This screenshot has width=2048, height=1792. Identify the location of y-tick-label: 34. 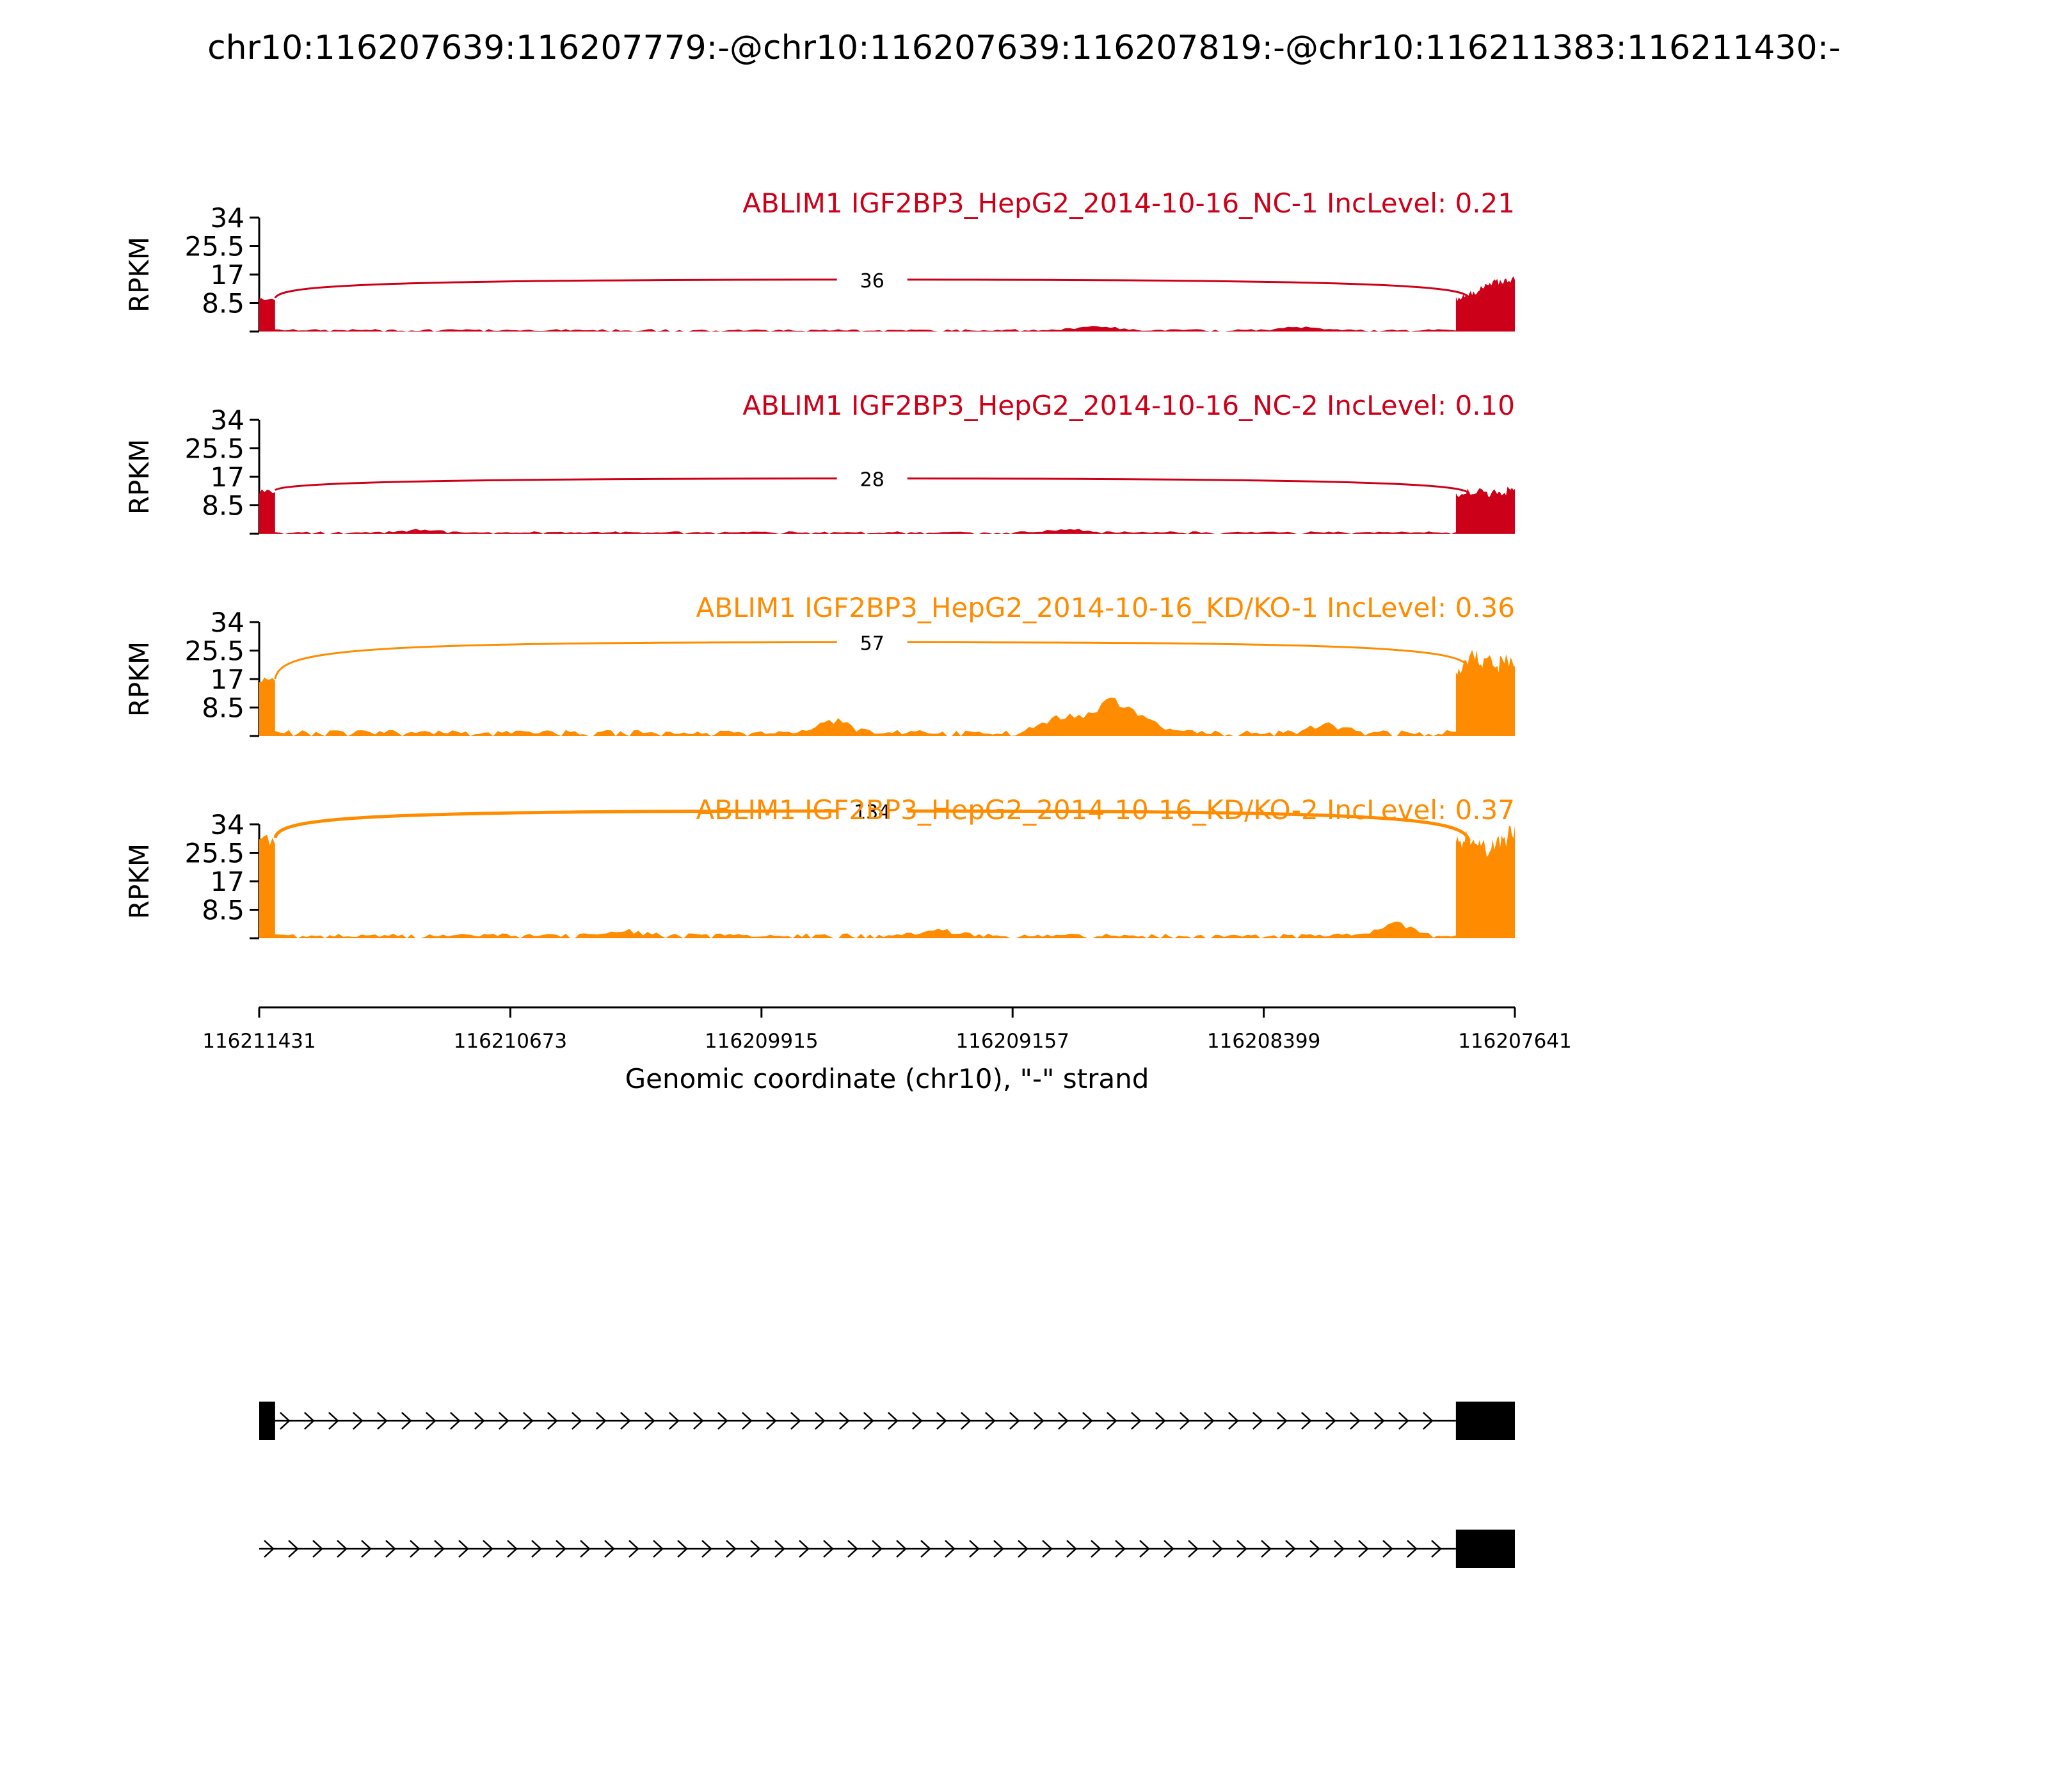
(227, 218).